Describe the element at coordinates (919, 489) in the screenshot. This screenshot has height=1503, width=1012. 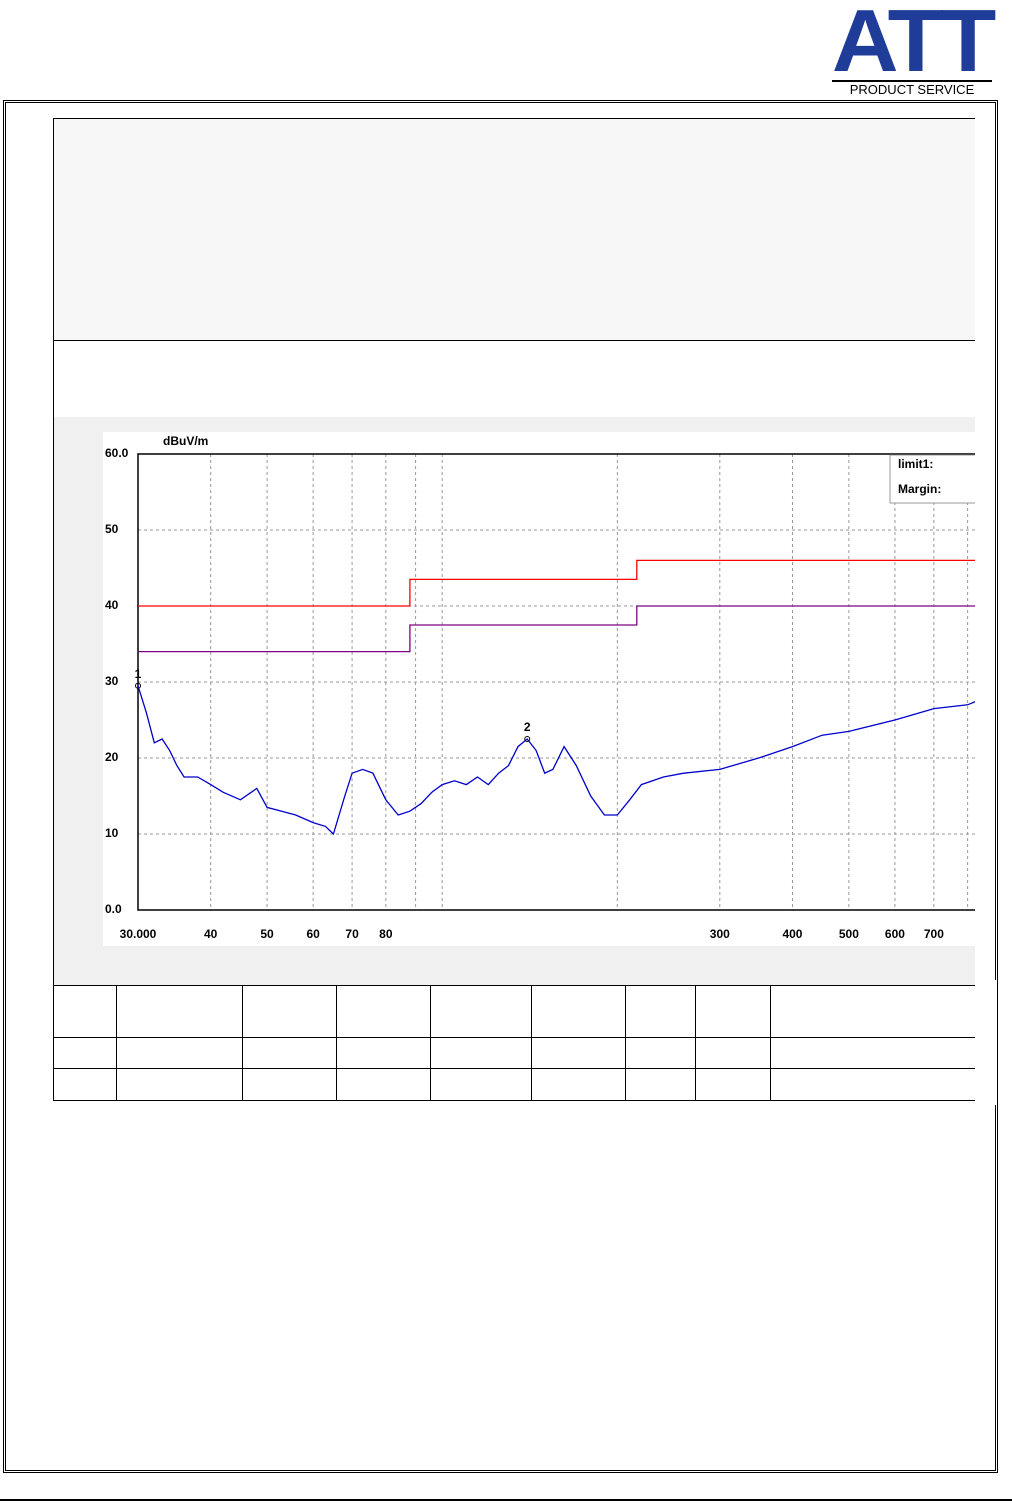
I see `legend-label: Margin:` at that location.